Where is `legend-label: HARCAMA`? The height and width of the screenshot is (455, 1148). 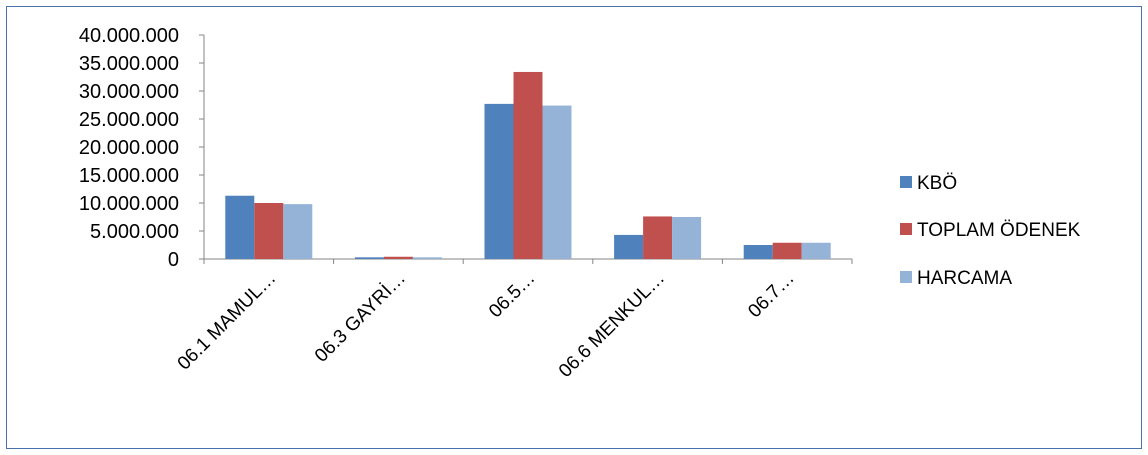
legend-label: HARCAMA is located at coordinates (964, 278).